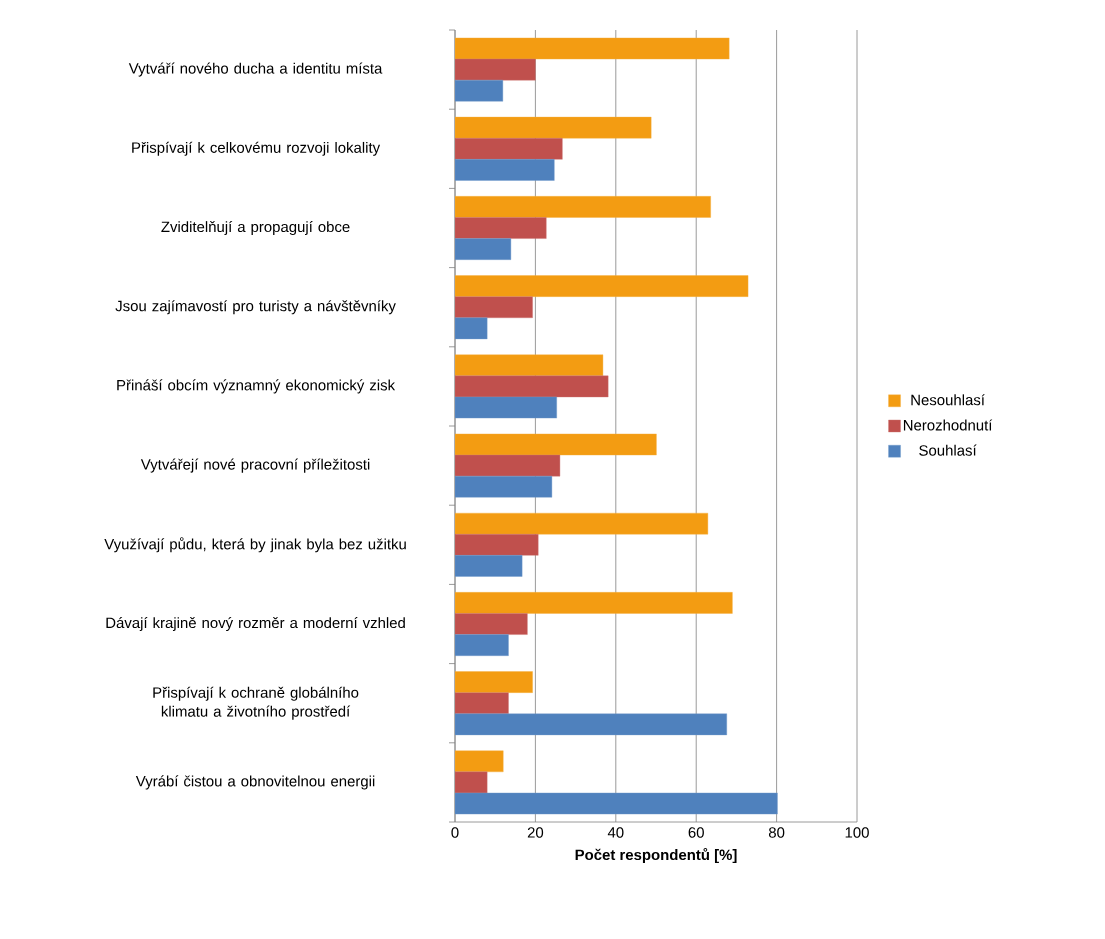 This screenshot has height=939, width=1105. Describe the element at coordinates (948, 425) in the screenshot. I see `legend-label: Nerozhodnutí` at that location.